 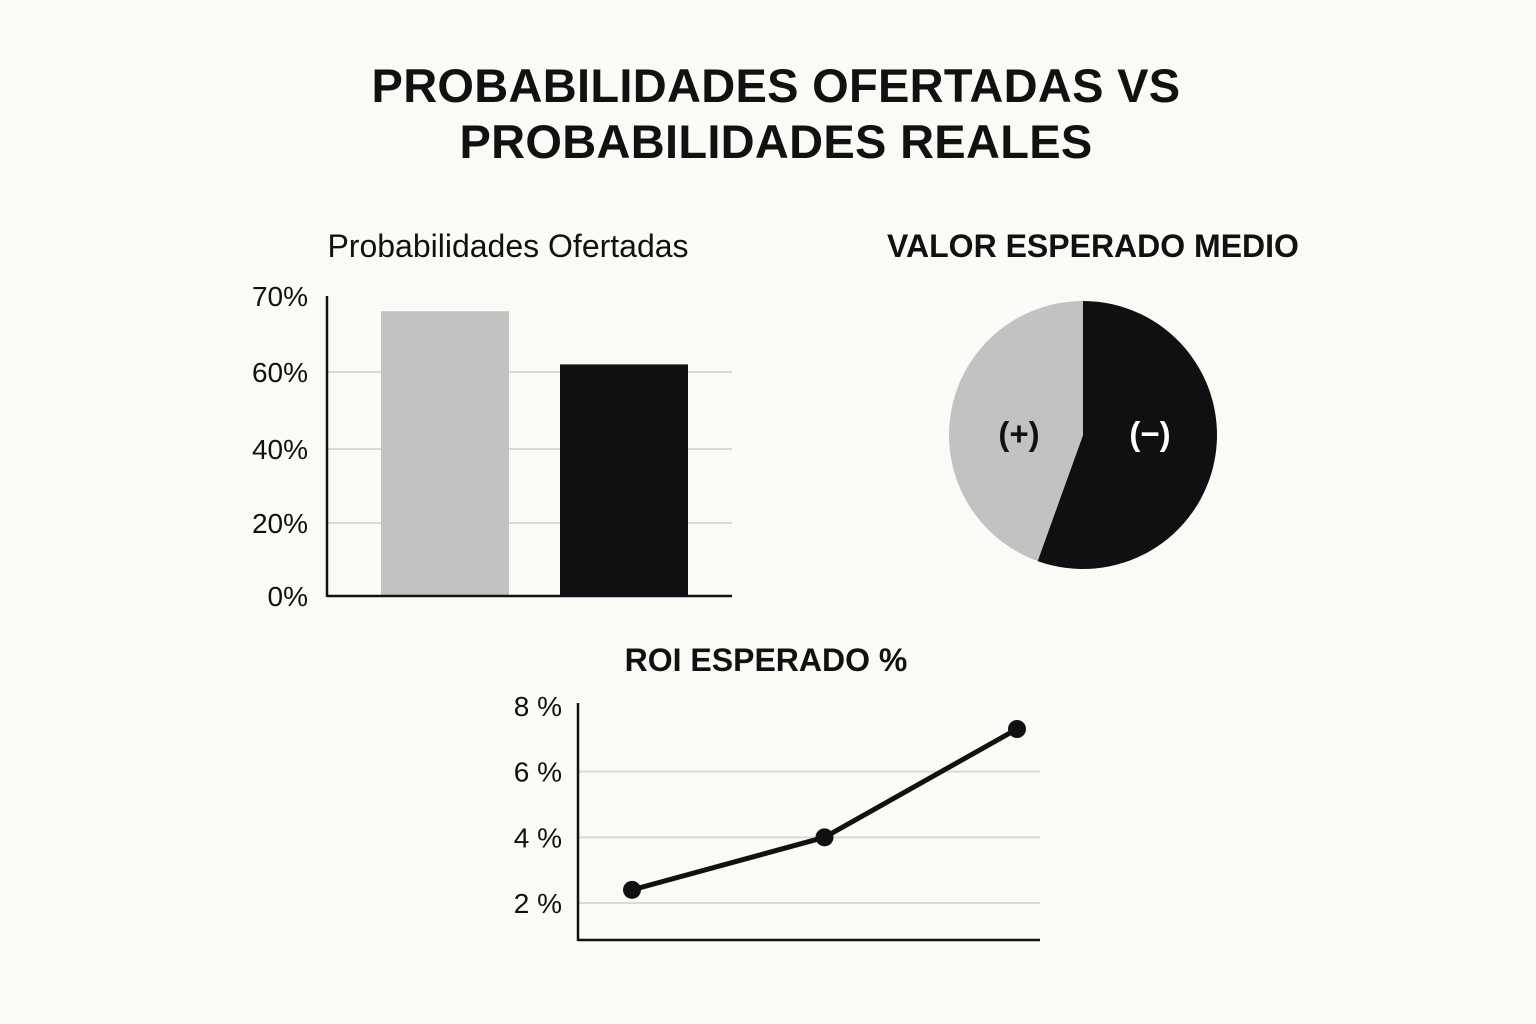 I want to click on pie-chart-slices, so click(x=1083, y=434).